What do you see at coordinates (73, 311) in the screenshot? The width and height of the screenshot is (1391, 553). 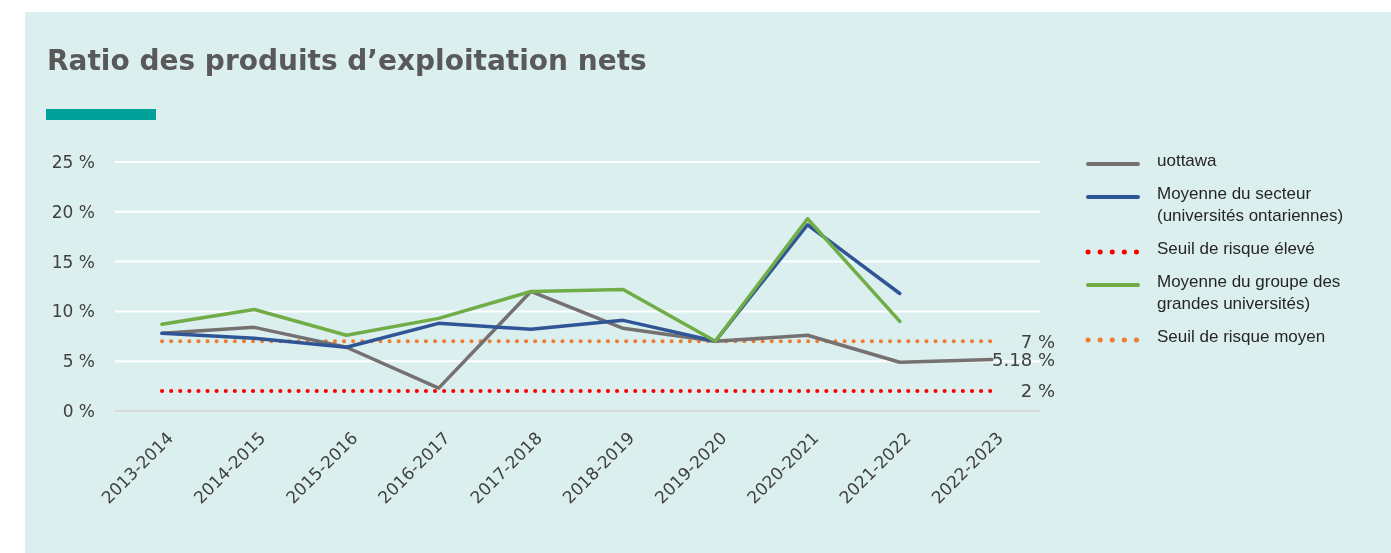 I see `y-tick-label: 10 %` at bounding box center [73, 311].